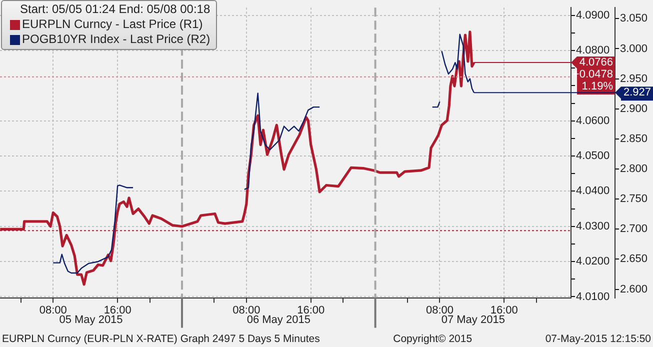 The image size is (653, 347). I want to click on y2-tick-label: 2.900, so click(634, 108).